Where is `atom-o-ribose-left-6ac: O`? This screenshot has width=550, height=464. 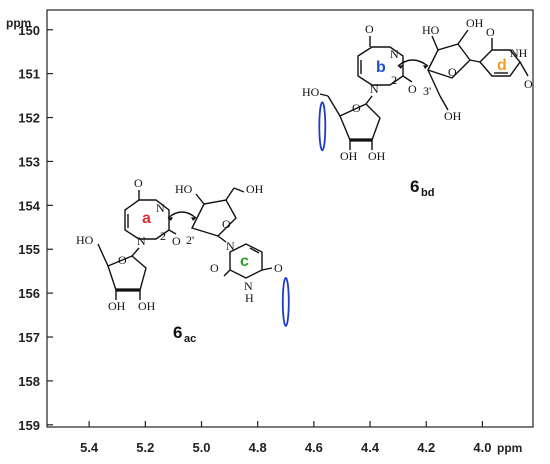 atom-o-ribose-left-6ac: O is located at coordinates (122, 260).